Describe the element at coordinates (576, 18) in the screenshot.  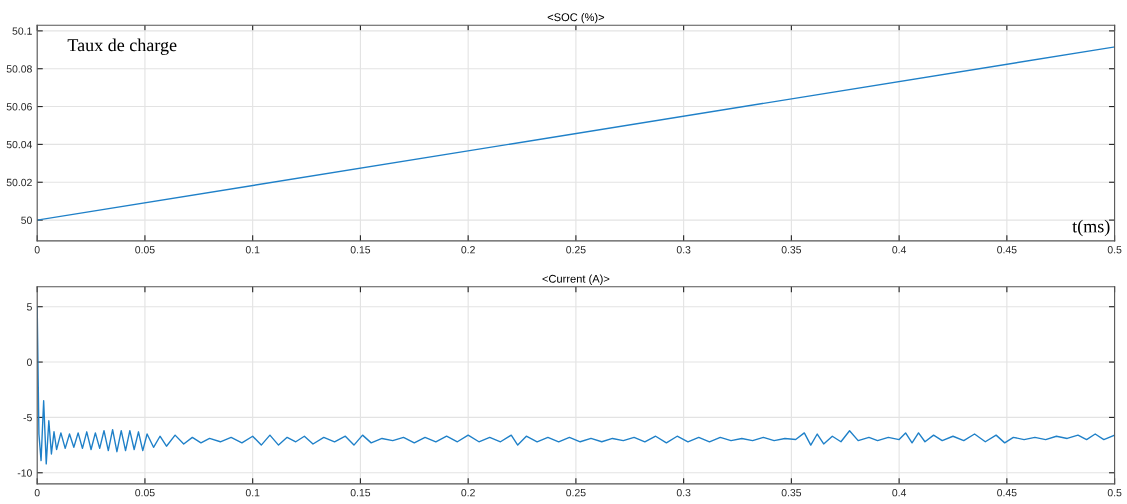
I see `chart-title: <SOC (%)>` at that location.